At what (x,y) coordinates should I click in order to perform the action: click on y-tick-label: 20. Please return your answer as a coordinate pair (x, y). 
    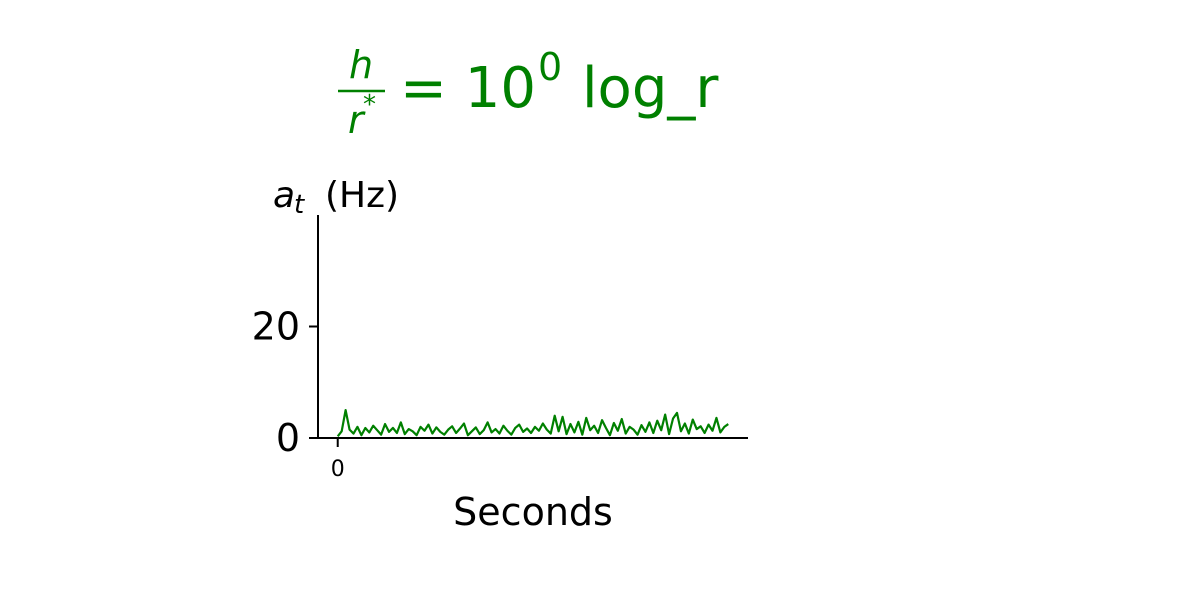
    Looking at the image, I should click on (276, 327).